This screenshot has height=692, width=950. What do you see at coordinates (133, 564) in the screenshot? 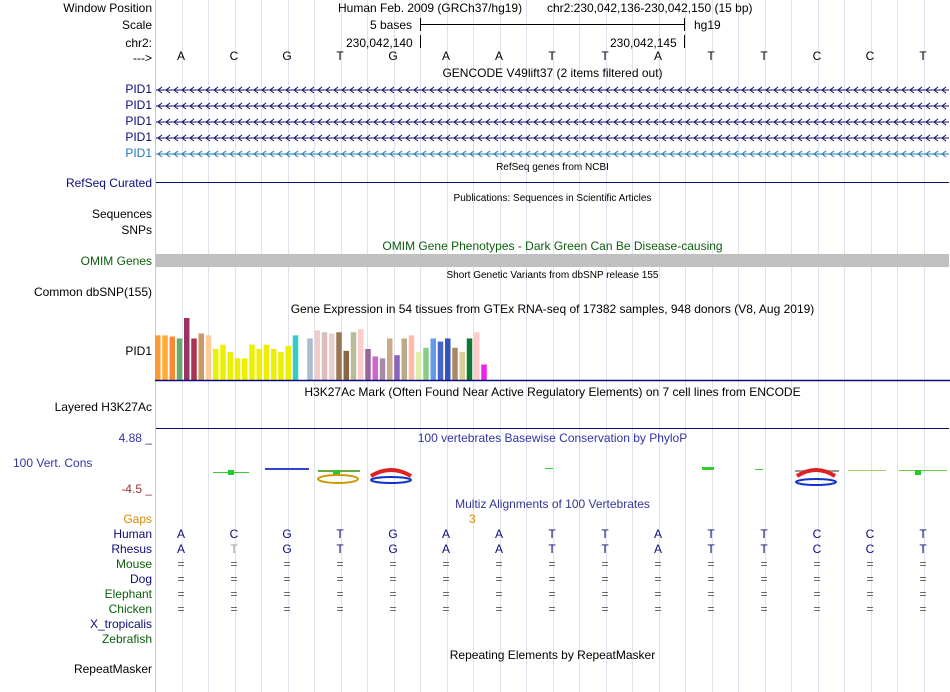
I see `species-label: Mouse` at bounding box center [133, 564].